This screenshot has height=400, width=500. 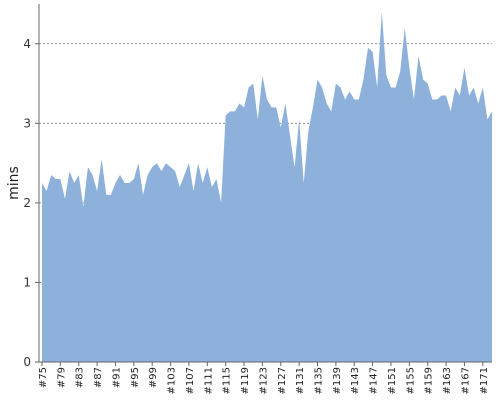 What do you see at coordinates (116, 377) in the screenshot?
I see `x-tick-label: #91` at bounding box center [116, 377].